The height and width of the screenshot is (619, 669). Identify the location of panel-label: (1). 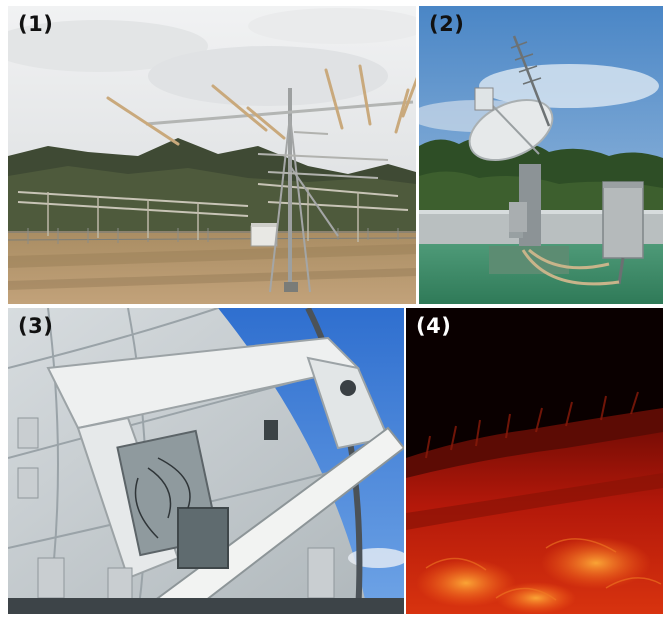
(36, 24).